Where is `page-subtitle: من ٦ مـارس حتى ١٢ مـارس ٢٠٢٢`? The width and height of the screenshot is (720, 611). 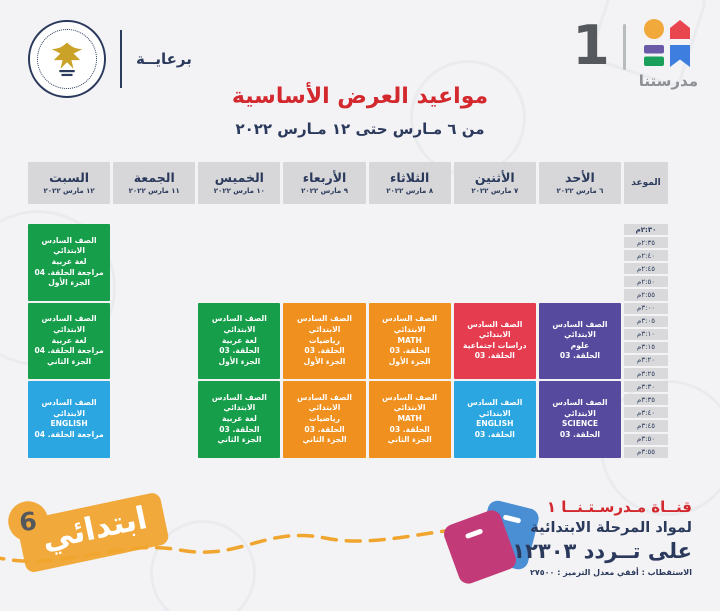 page-subtitle: من ٦ مـارس حتى ١٢ مـارس ٢٠٢٢ is located at coordinates (360, 129).